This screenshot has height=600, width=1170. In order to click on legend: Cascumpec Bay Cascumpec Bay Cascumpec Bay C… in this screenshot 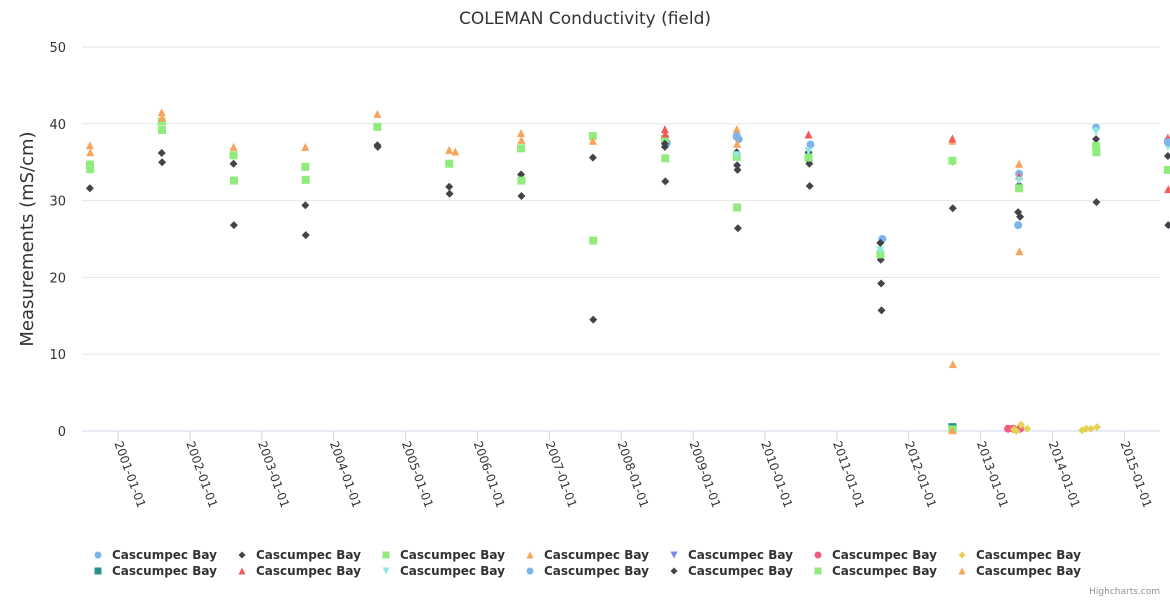, I will do `click(588, 563)`.